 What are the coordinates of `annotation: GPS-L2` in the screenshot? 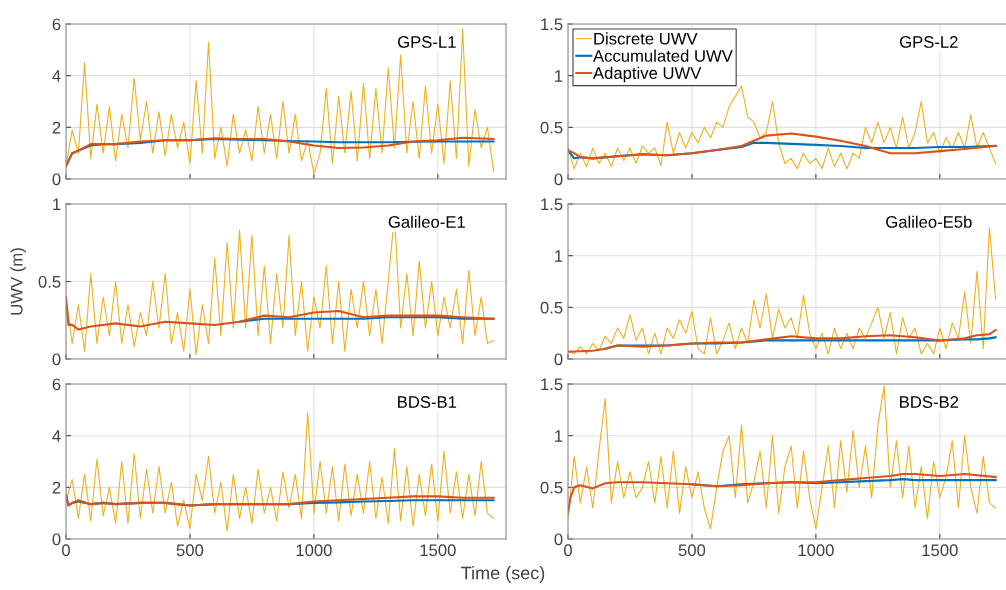 It's located at (929, 42).